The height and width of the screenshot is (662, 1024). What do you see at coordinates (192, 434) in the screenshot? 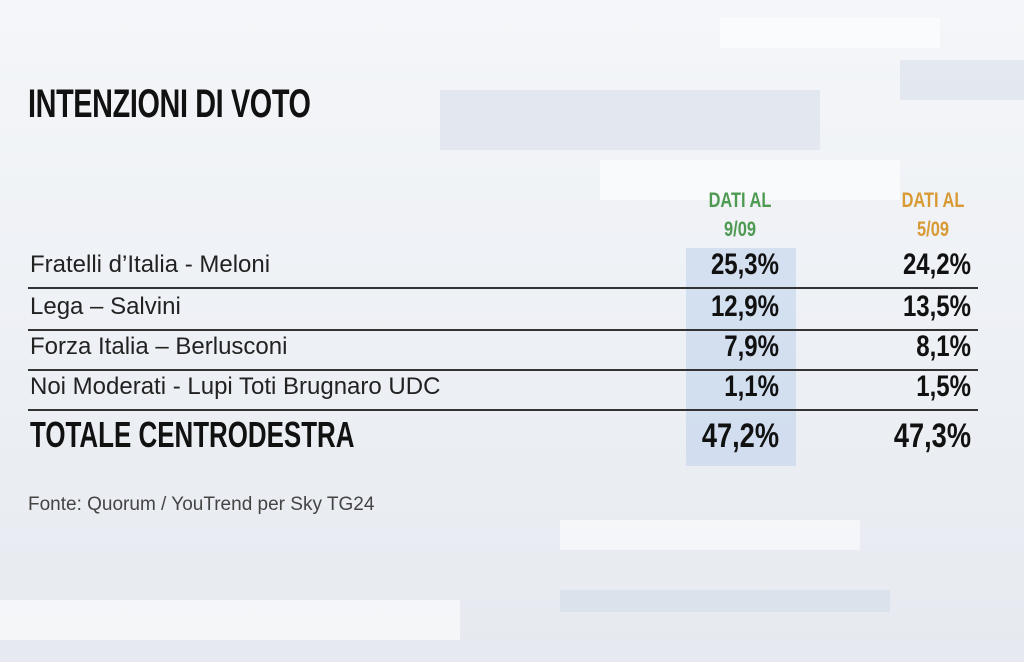
I see `total-label: TOTALE CENTRODESTRA` at bounding box center [192, 434].